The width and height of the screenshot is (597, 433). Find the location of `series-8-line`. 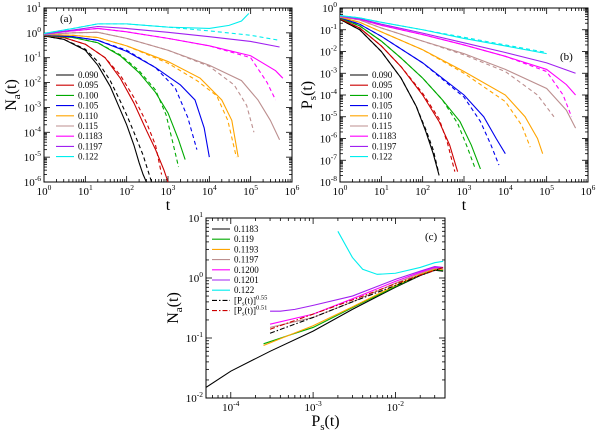

series-8-line is located at coordinates (443, 34).